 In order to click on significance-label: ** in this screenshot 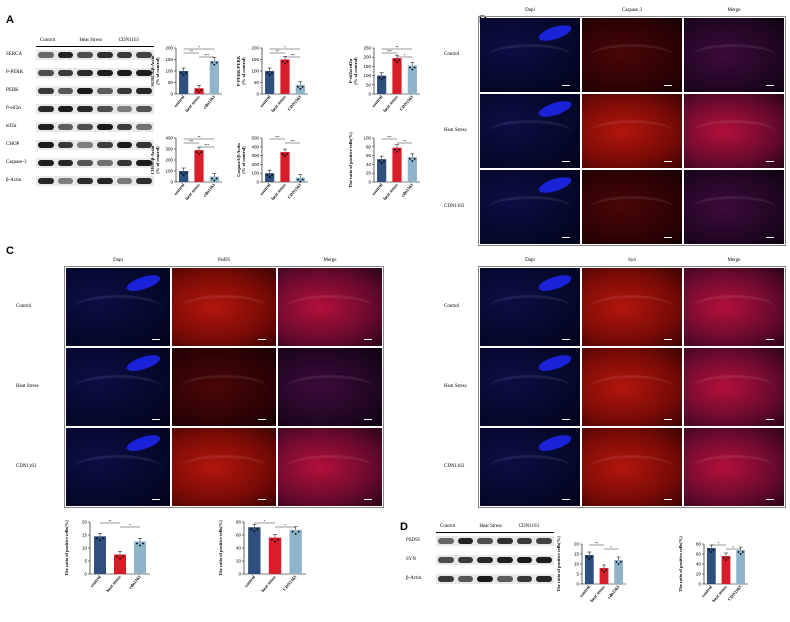, I will do `click(597, 543)`.